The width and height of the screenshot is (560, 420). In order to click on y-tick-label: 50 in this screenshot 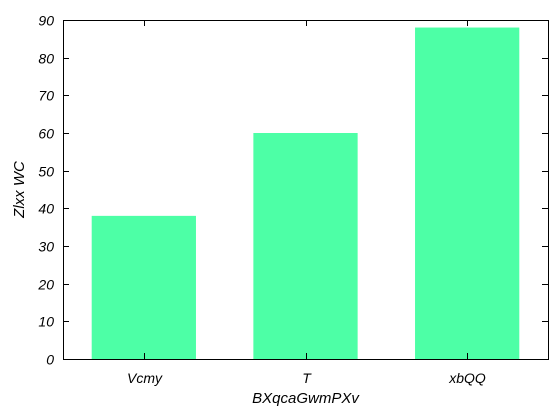, I will do `click(46, 172)`.